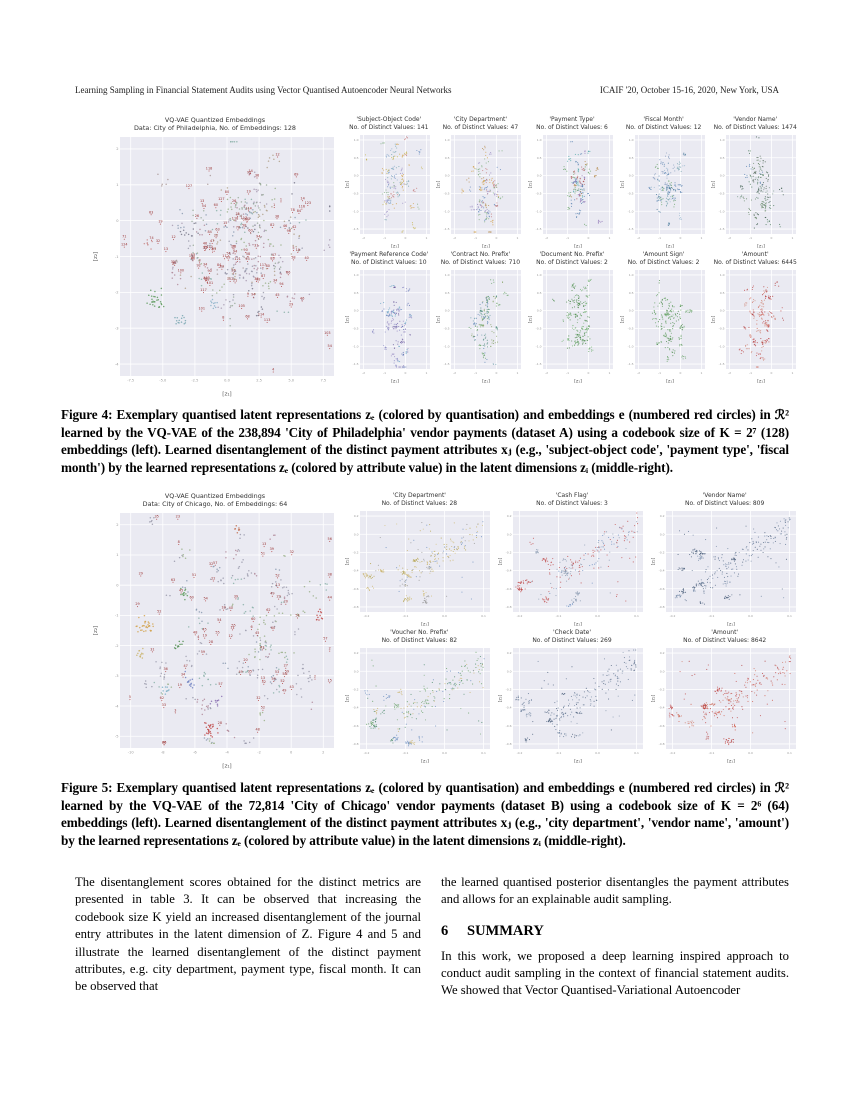 This screenshot has height=1100, width=850. What do you see at coordinates (327, 333) in the screenshot?
I see `svg-text: 103` at bounding box center [327, 333].